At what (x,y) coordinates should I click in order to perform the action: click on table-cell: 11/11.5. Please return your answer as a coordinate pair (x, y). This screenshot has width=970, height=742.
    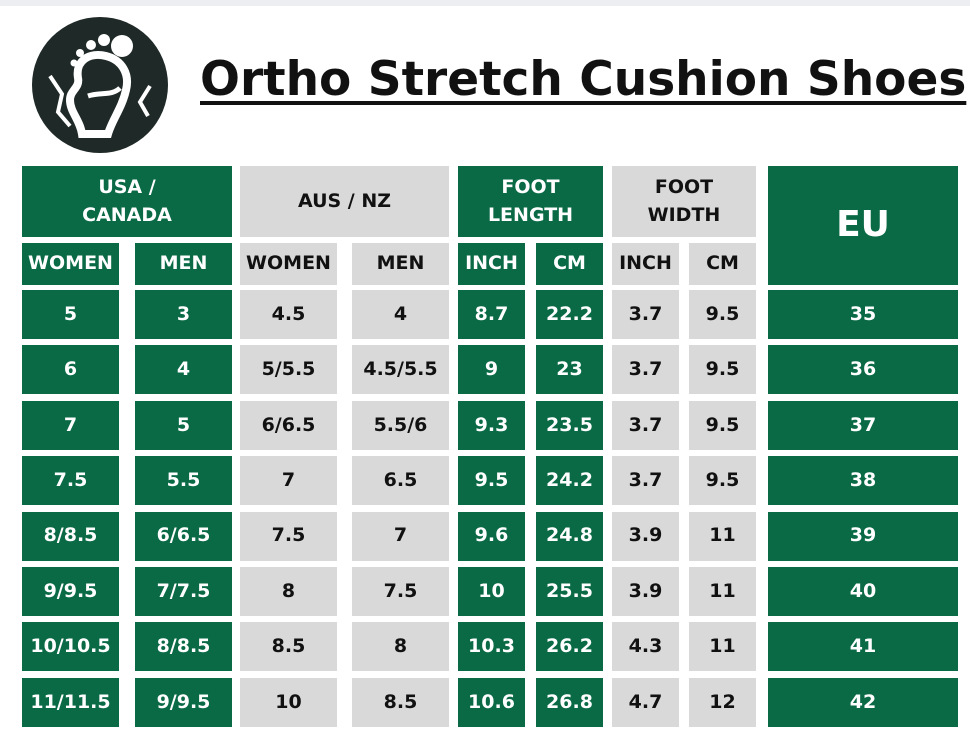
    Looking at the image, I should click on (70, 702).